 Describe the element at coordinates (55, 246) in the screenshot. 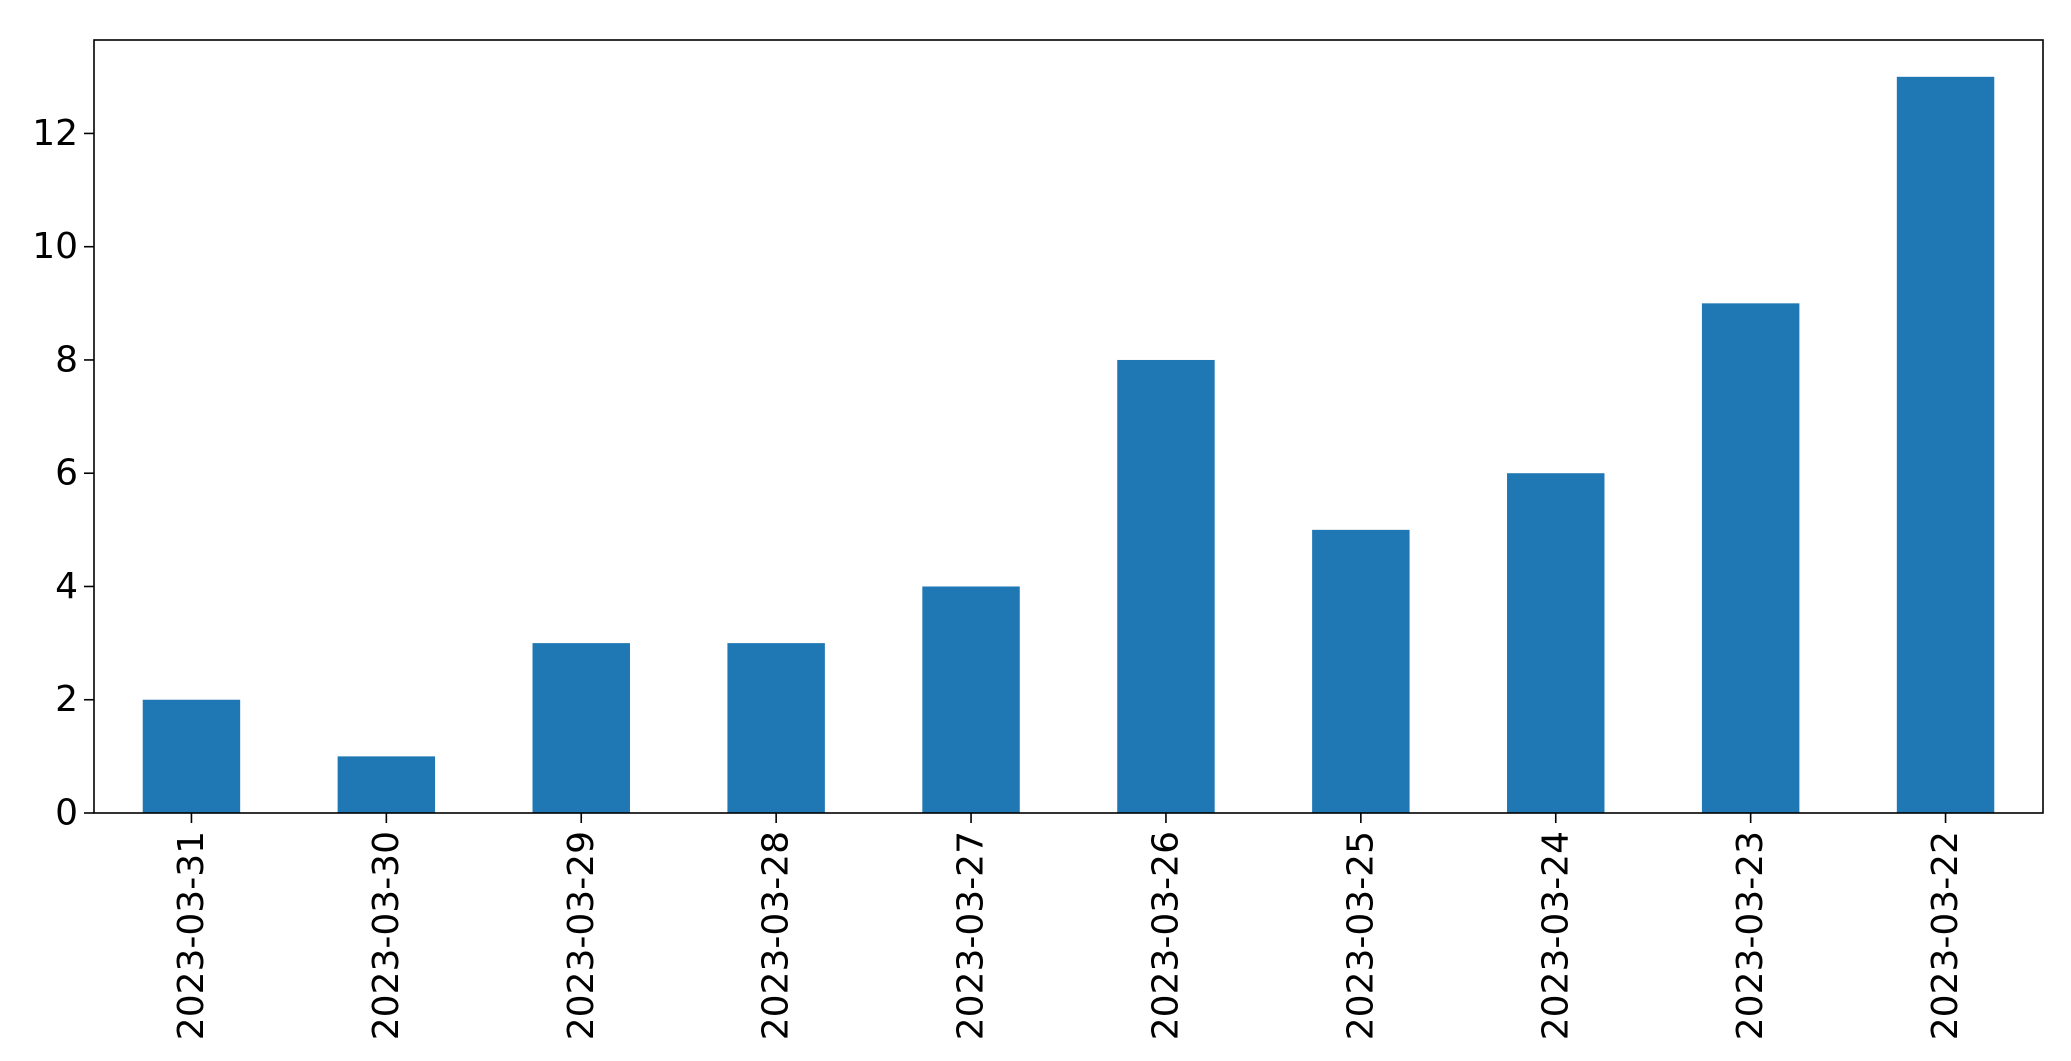

I see `y-tick-label: 10` at that location.